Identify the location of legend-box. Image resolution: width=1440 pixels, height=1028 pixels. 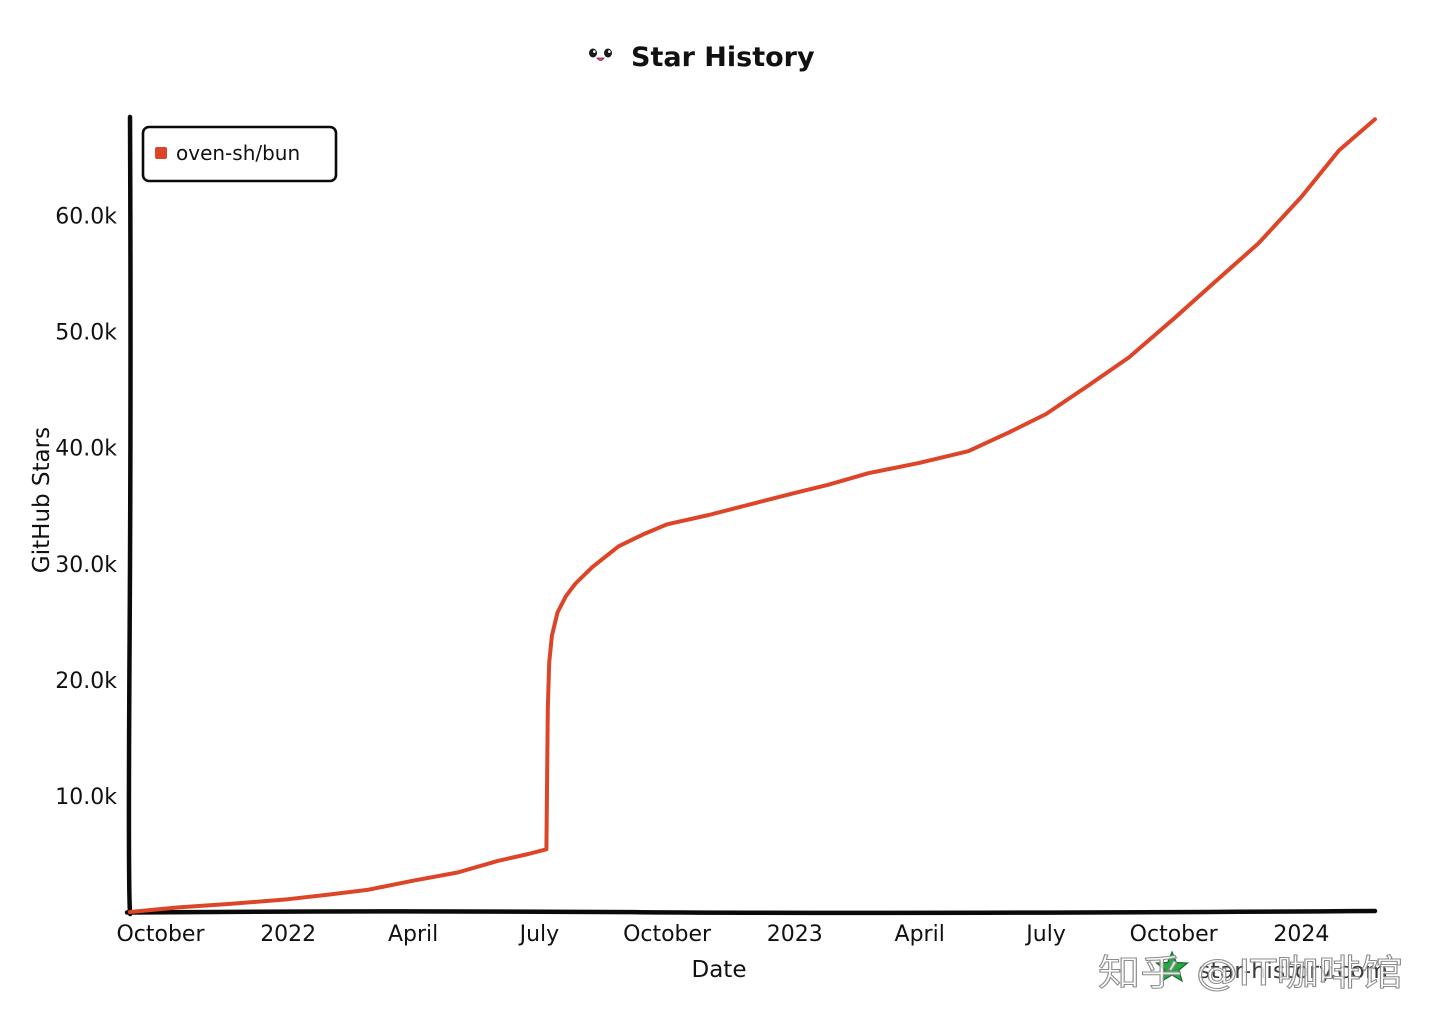
(239, 154).